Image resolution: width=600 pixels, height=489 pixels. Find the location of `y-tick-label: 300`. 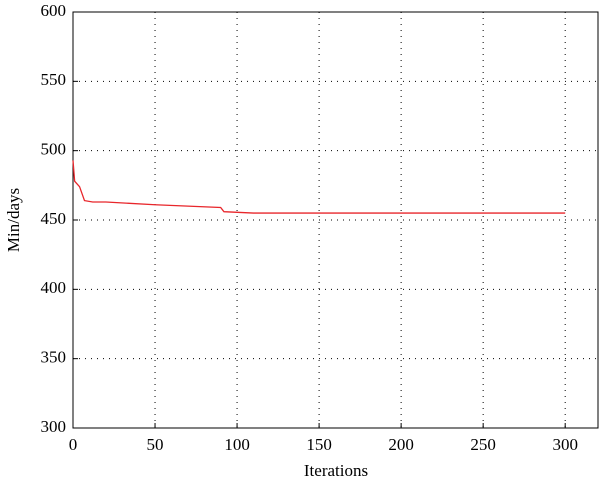

y-tick-label: 300 is located at coordinates (54, 426).